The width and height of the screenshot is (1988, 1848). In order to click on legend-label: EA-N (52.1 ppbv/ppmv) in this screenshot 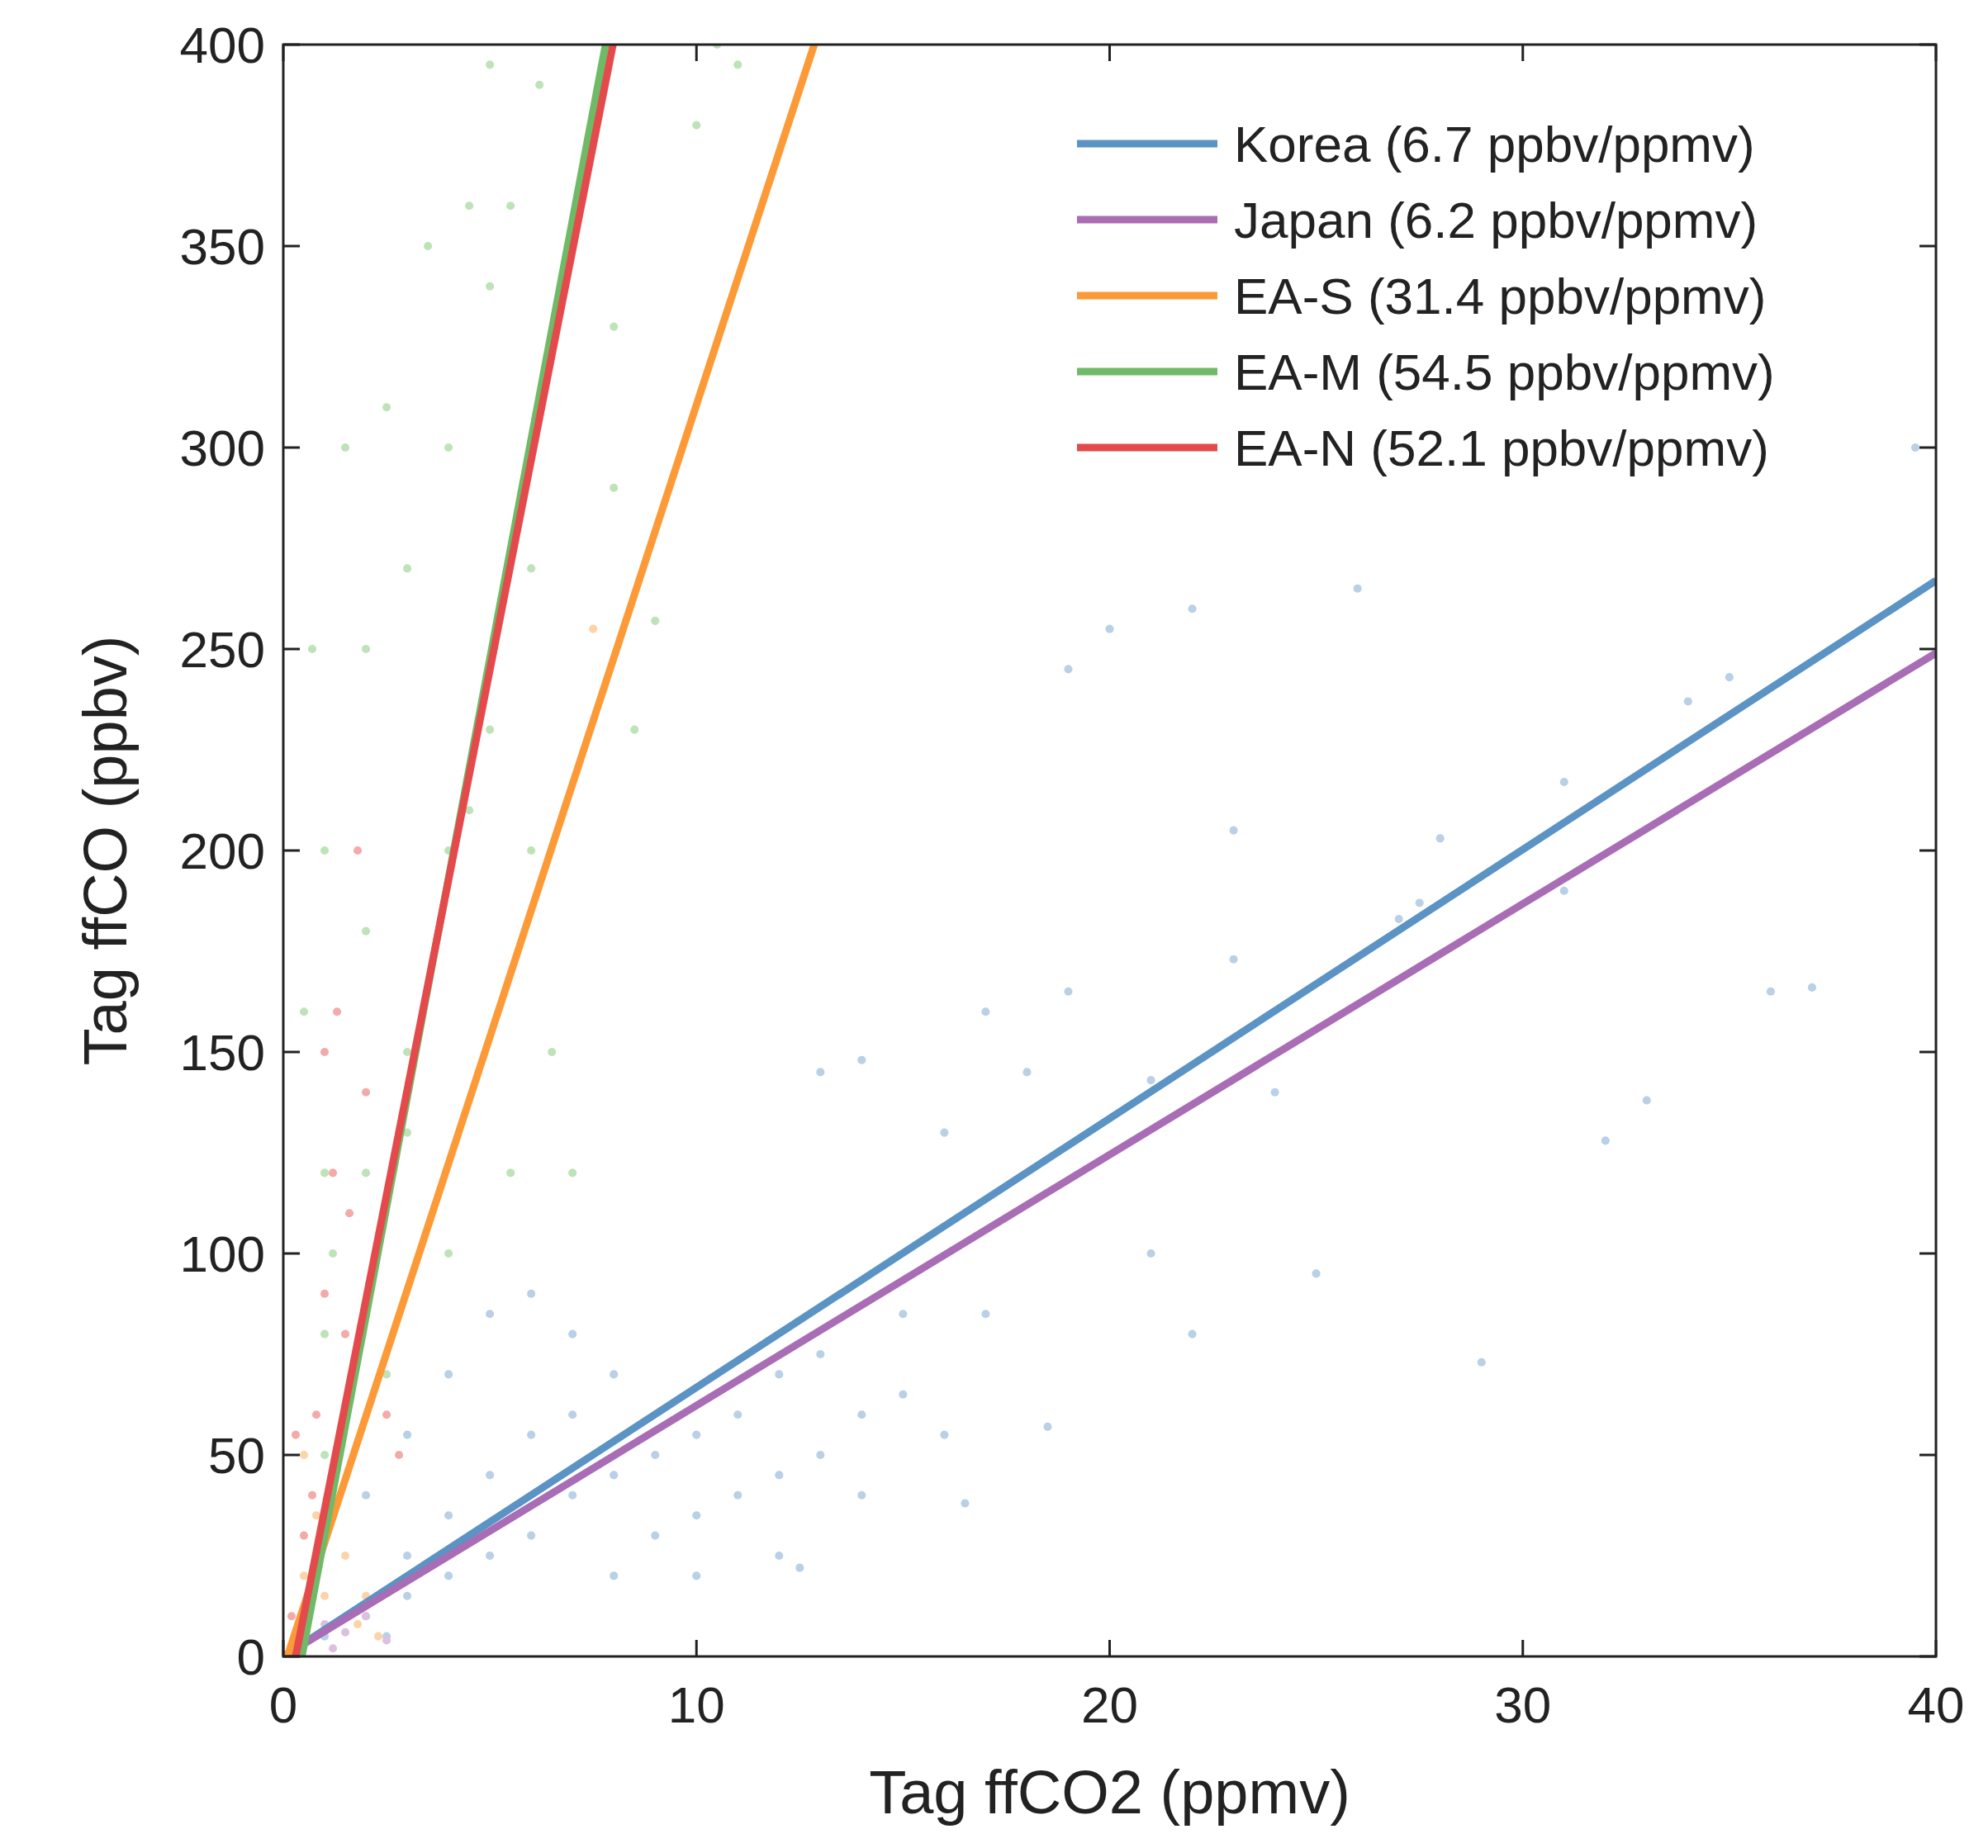, I will do `click(1501, 447)`.